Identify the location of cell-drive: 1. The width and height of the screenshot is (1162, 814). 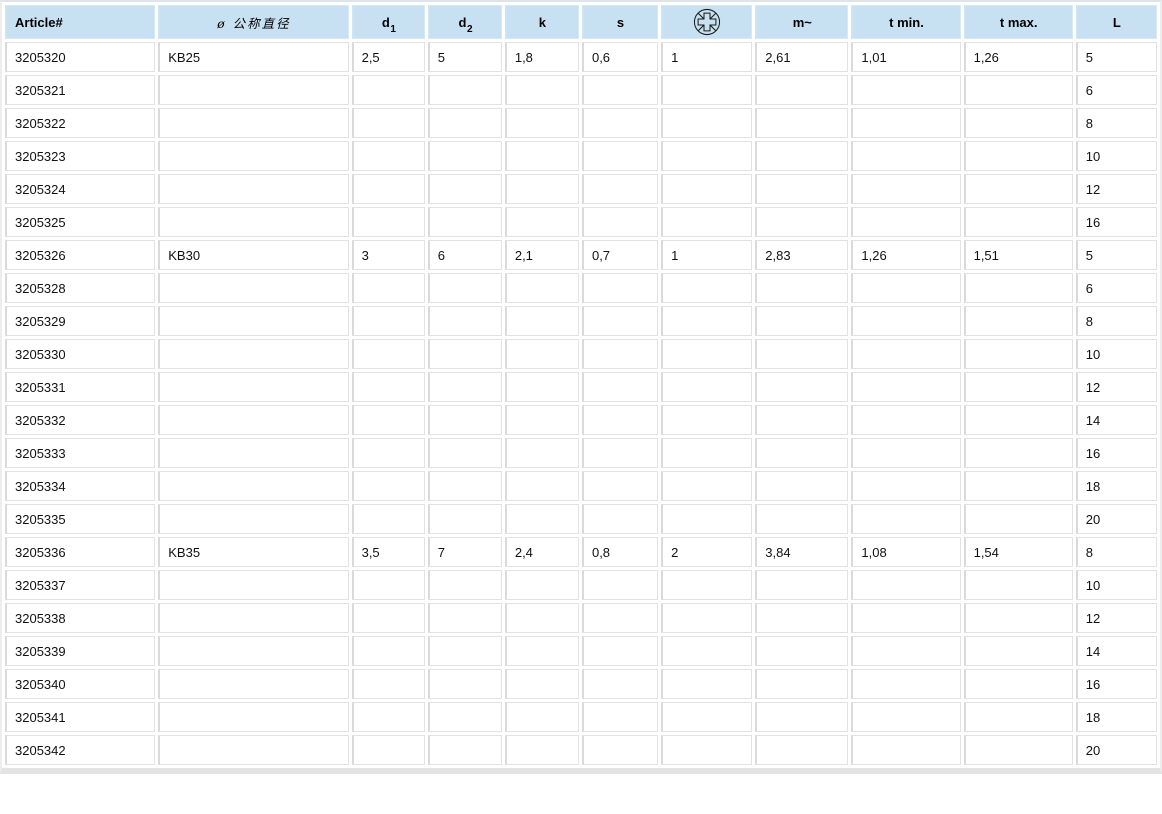
(707, 255).